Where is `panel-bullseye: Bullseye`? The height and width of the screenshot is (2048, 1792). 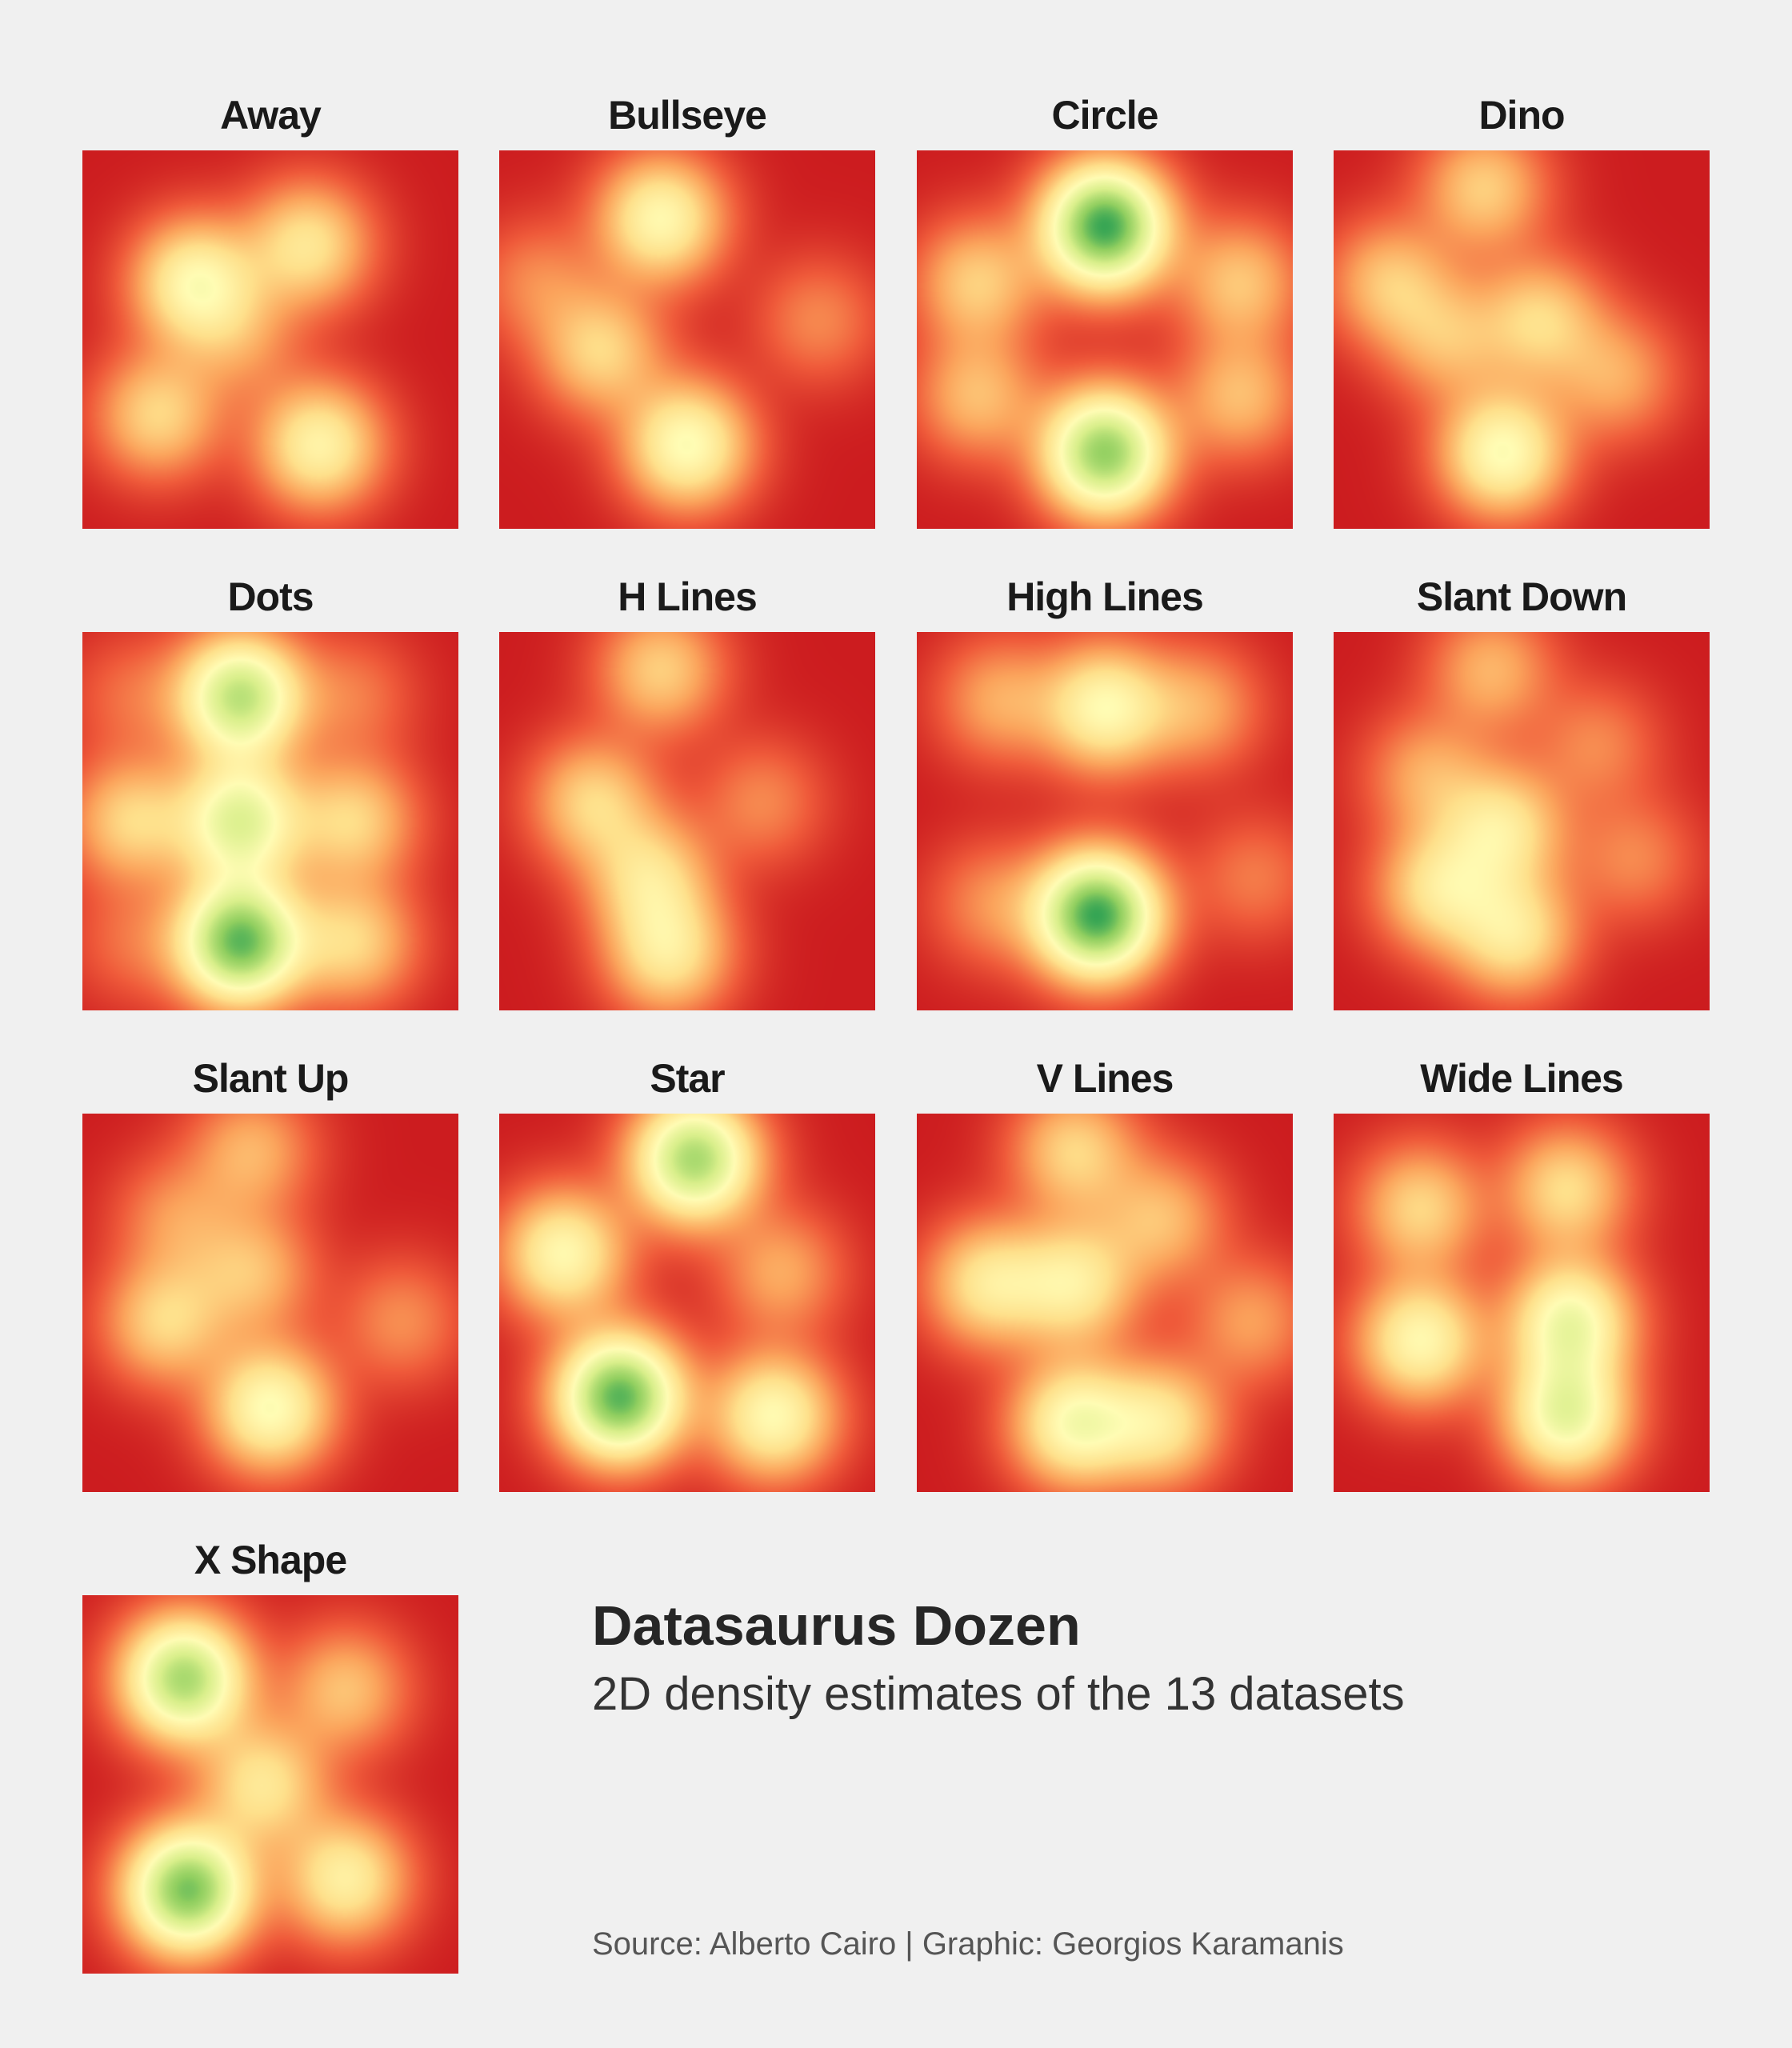
panel-bullseye: Bullseye is located at coordinates (687, 304).